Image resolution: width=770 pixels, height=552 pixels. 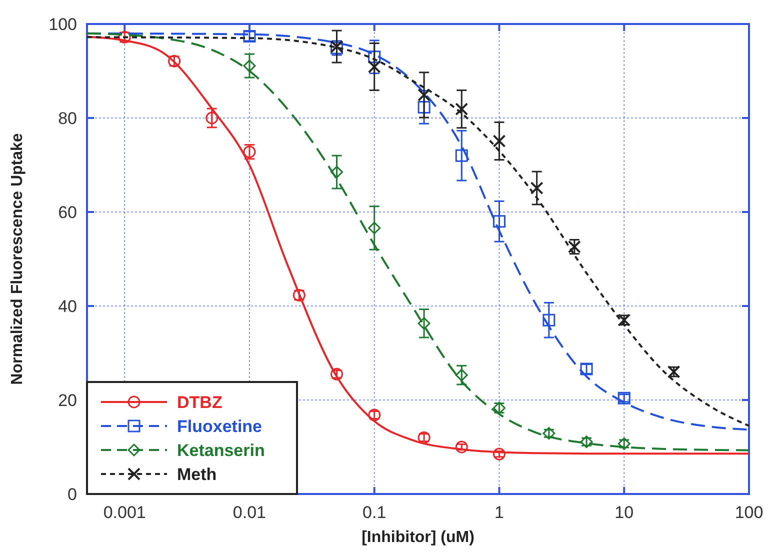 What do you see at coordinates (67, 118) in the screenshot?
I see `y-tick-label: 80` at bounding box center [67, 118].